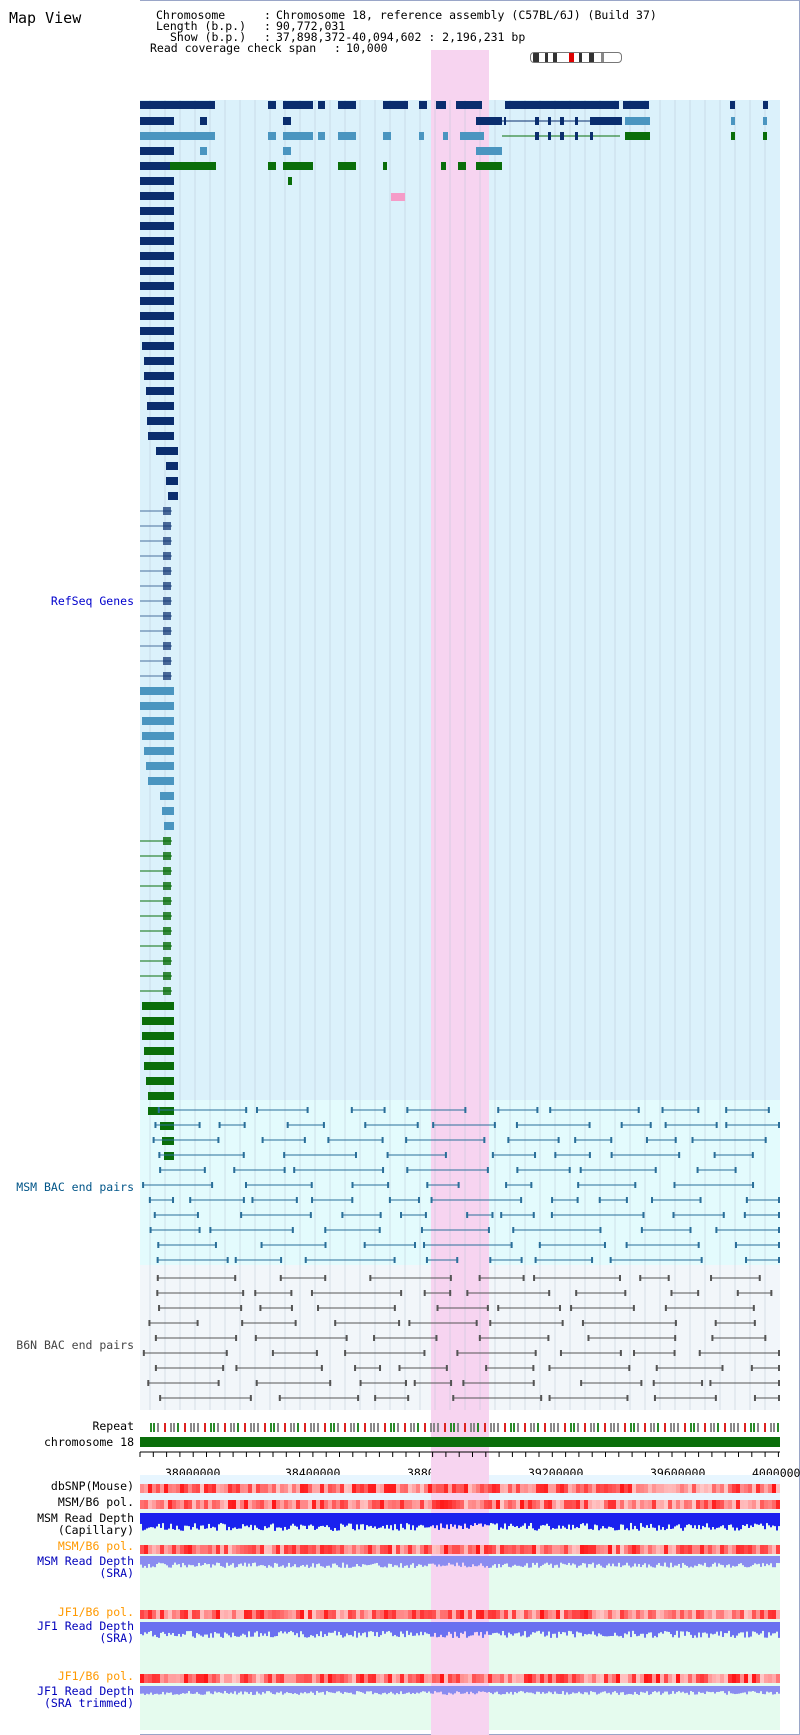  Describe the element at coordinates (85, 1518) in the screenshot. I see `msm-read-depth-capillary-label: MSM Read Depth` at that location.